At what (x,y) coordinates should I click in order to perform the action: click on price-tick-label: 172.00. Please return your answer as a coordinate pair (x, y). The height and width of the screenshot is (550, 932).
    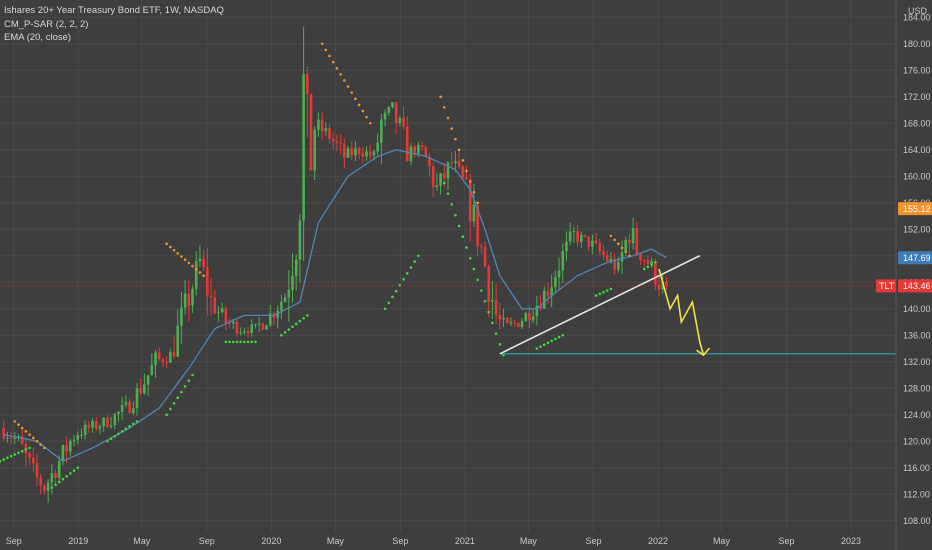
    Looking at the image, I should click on (917, 97).